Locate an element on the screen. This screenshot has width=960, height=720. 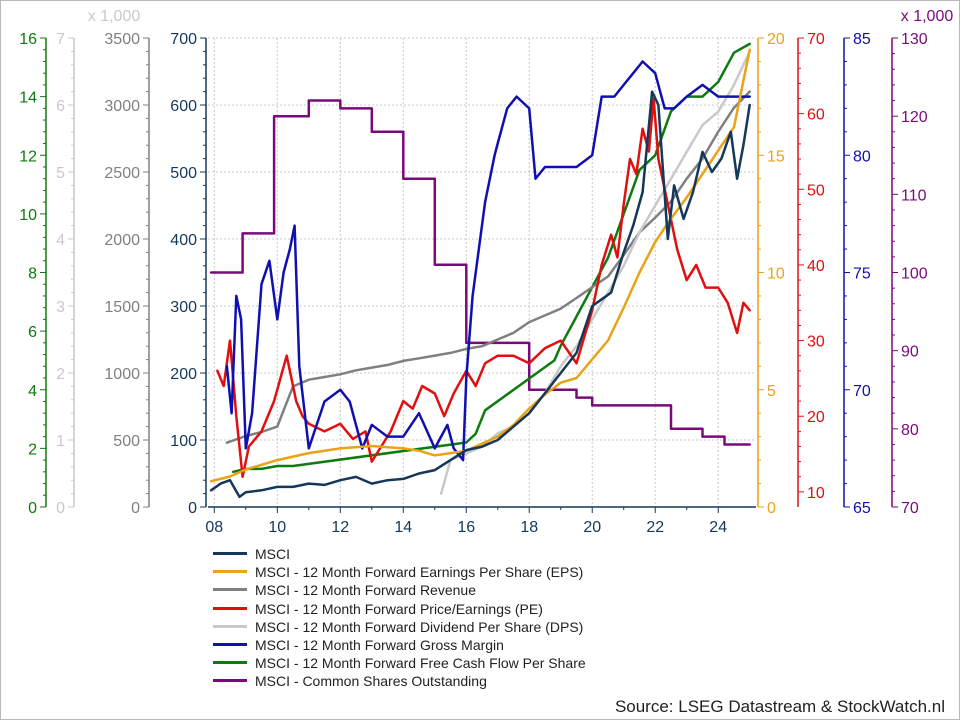
legend-label: MSCI - 12 Month Forward Gross Margin is located at coordinates (379, 644).